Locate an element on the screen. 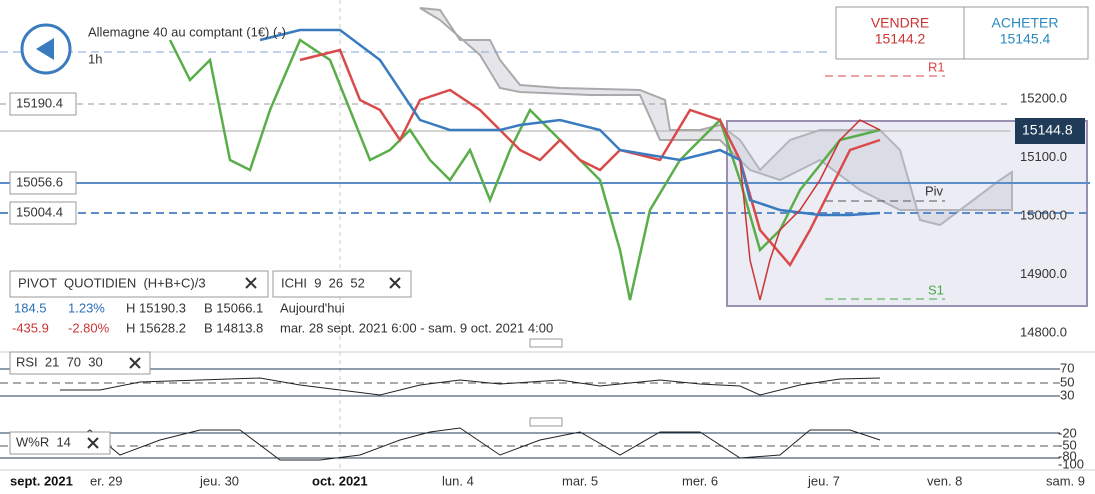 The height and width of the screenshot is (494, 1095). price-axis-label: 15100.0 is located at coordinates (1043, 156).